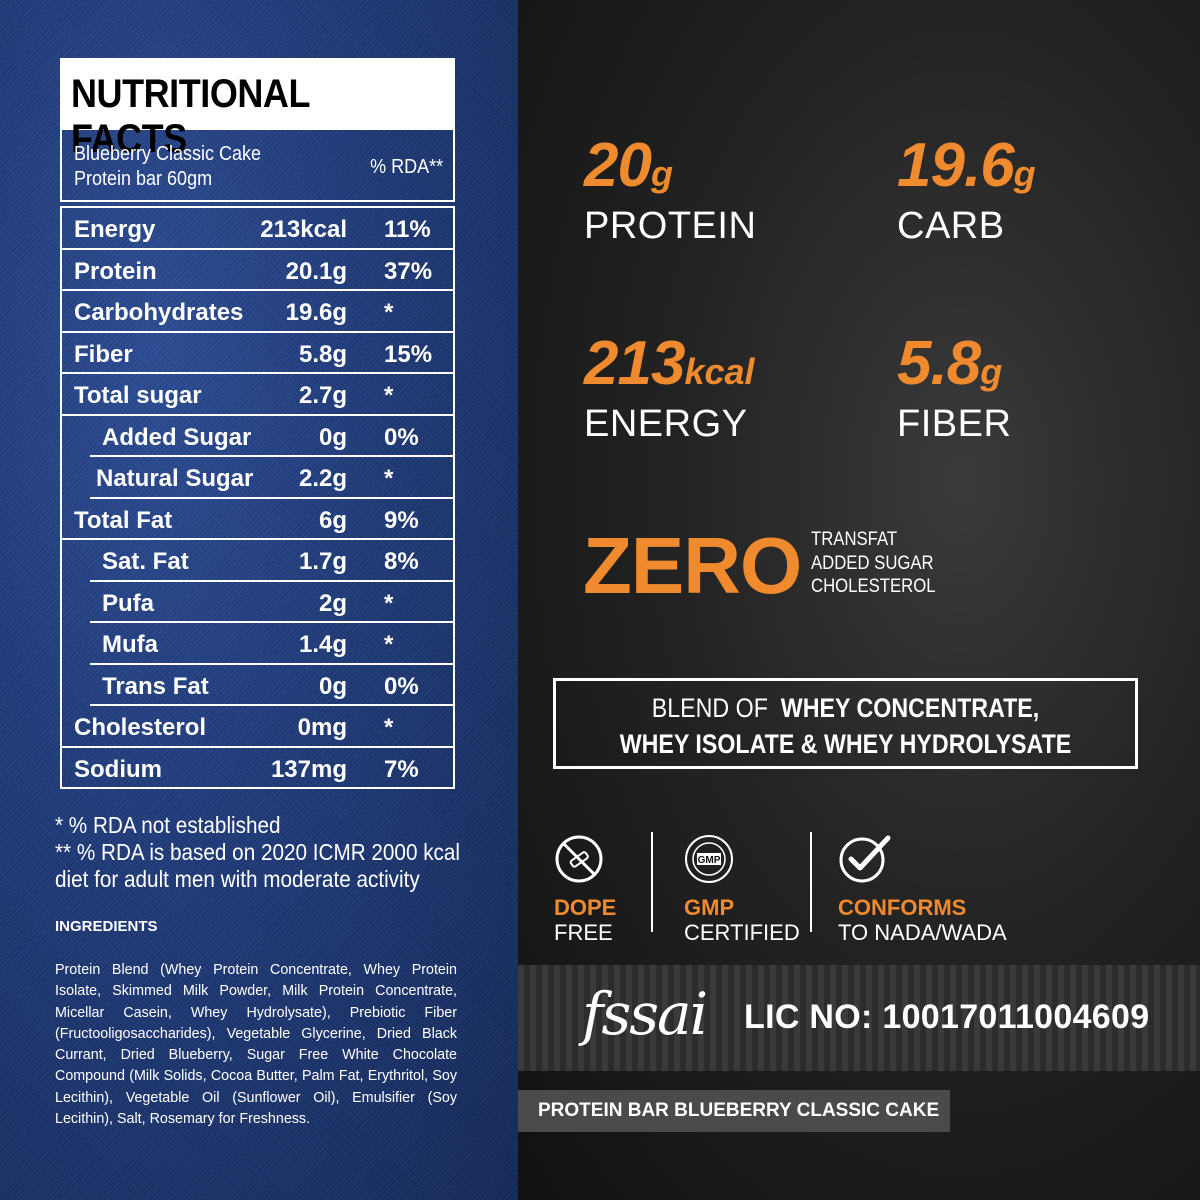 The width and height of the screenshot is (1200, 1200). I want to click on blend-line-2: WHEY ISOLATE & WHEY HYDROLYSATE, so click(845, 744).